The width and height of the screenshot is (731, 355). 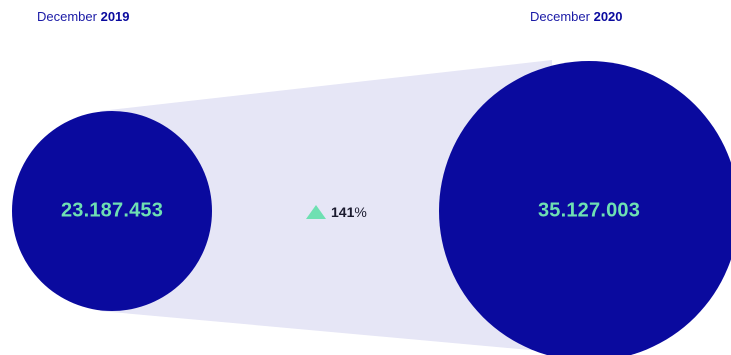 I want to click on growth-value: 141, so click(x=343, y=212).